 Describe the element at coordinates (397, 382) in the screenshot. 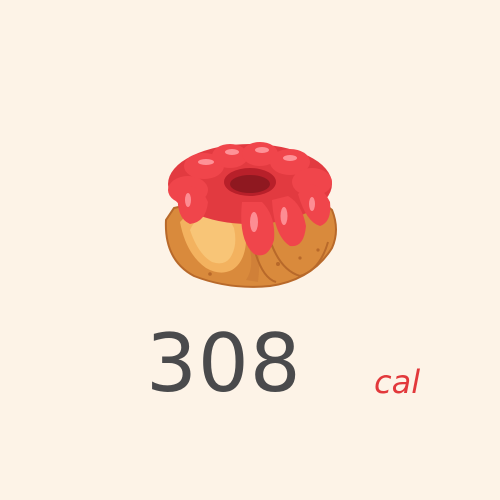

I see `calories-unit: cal` at that location.